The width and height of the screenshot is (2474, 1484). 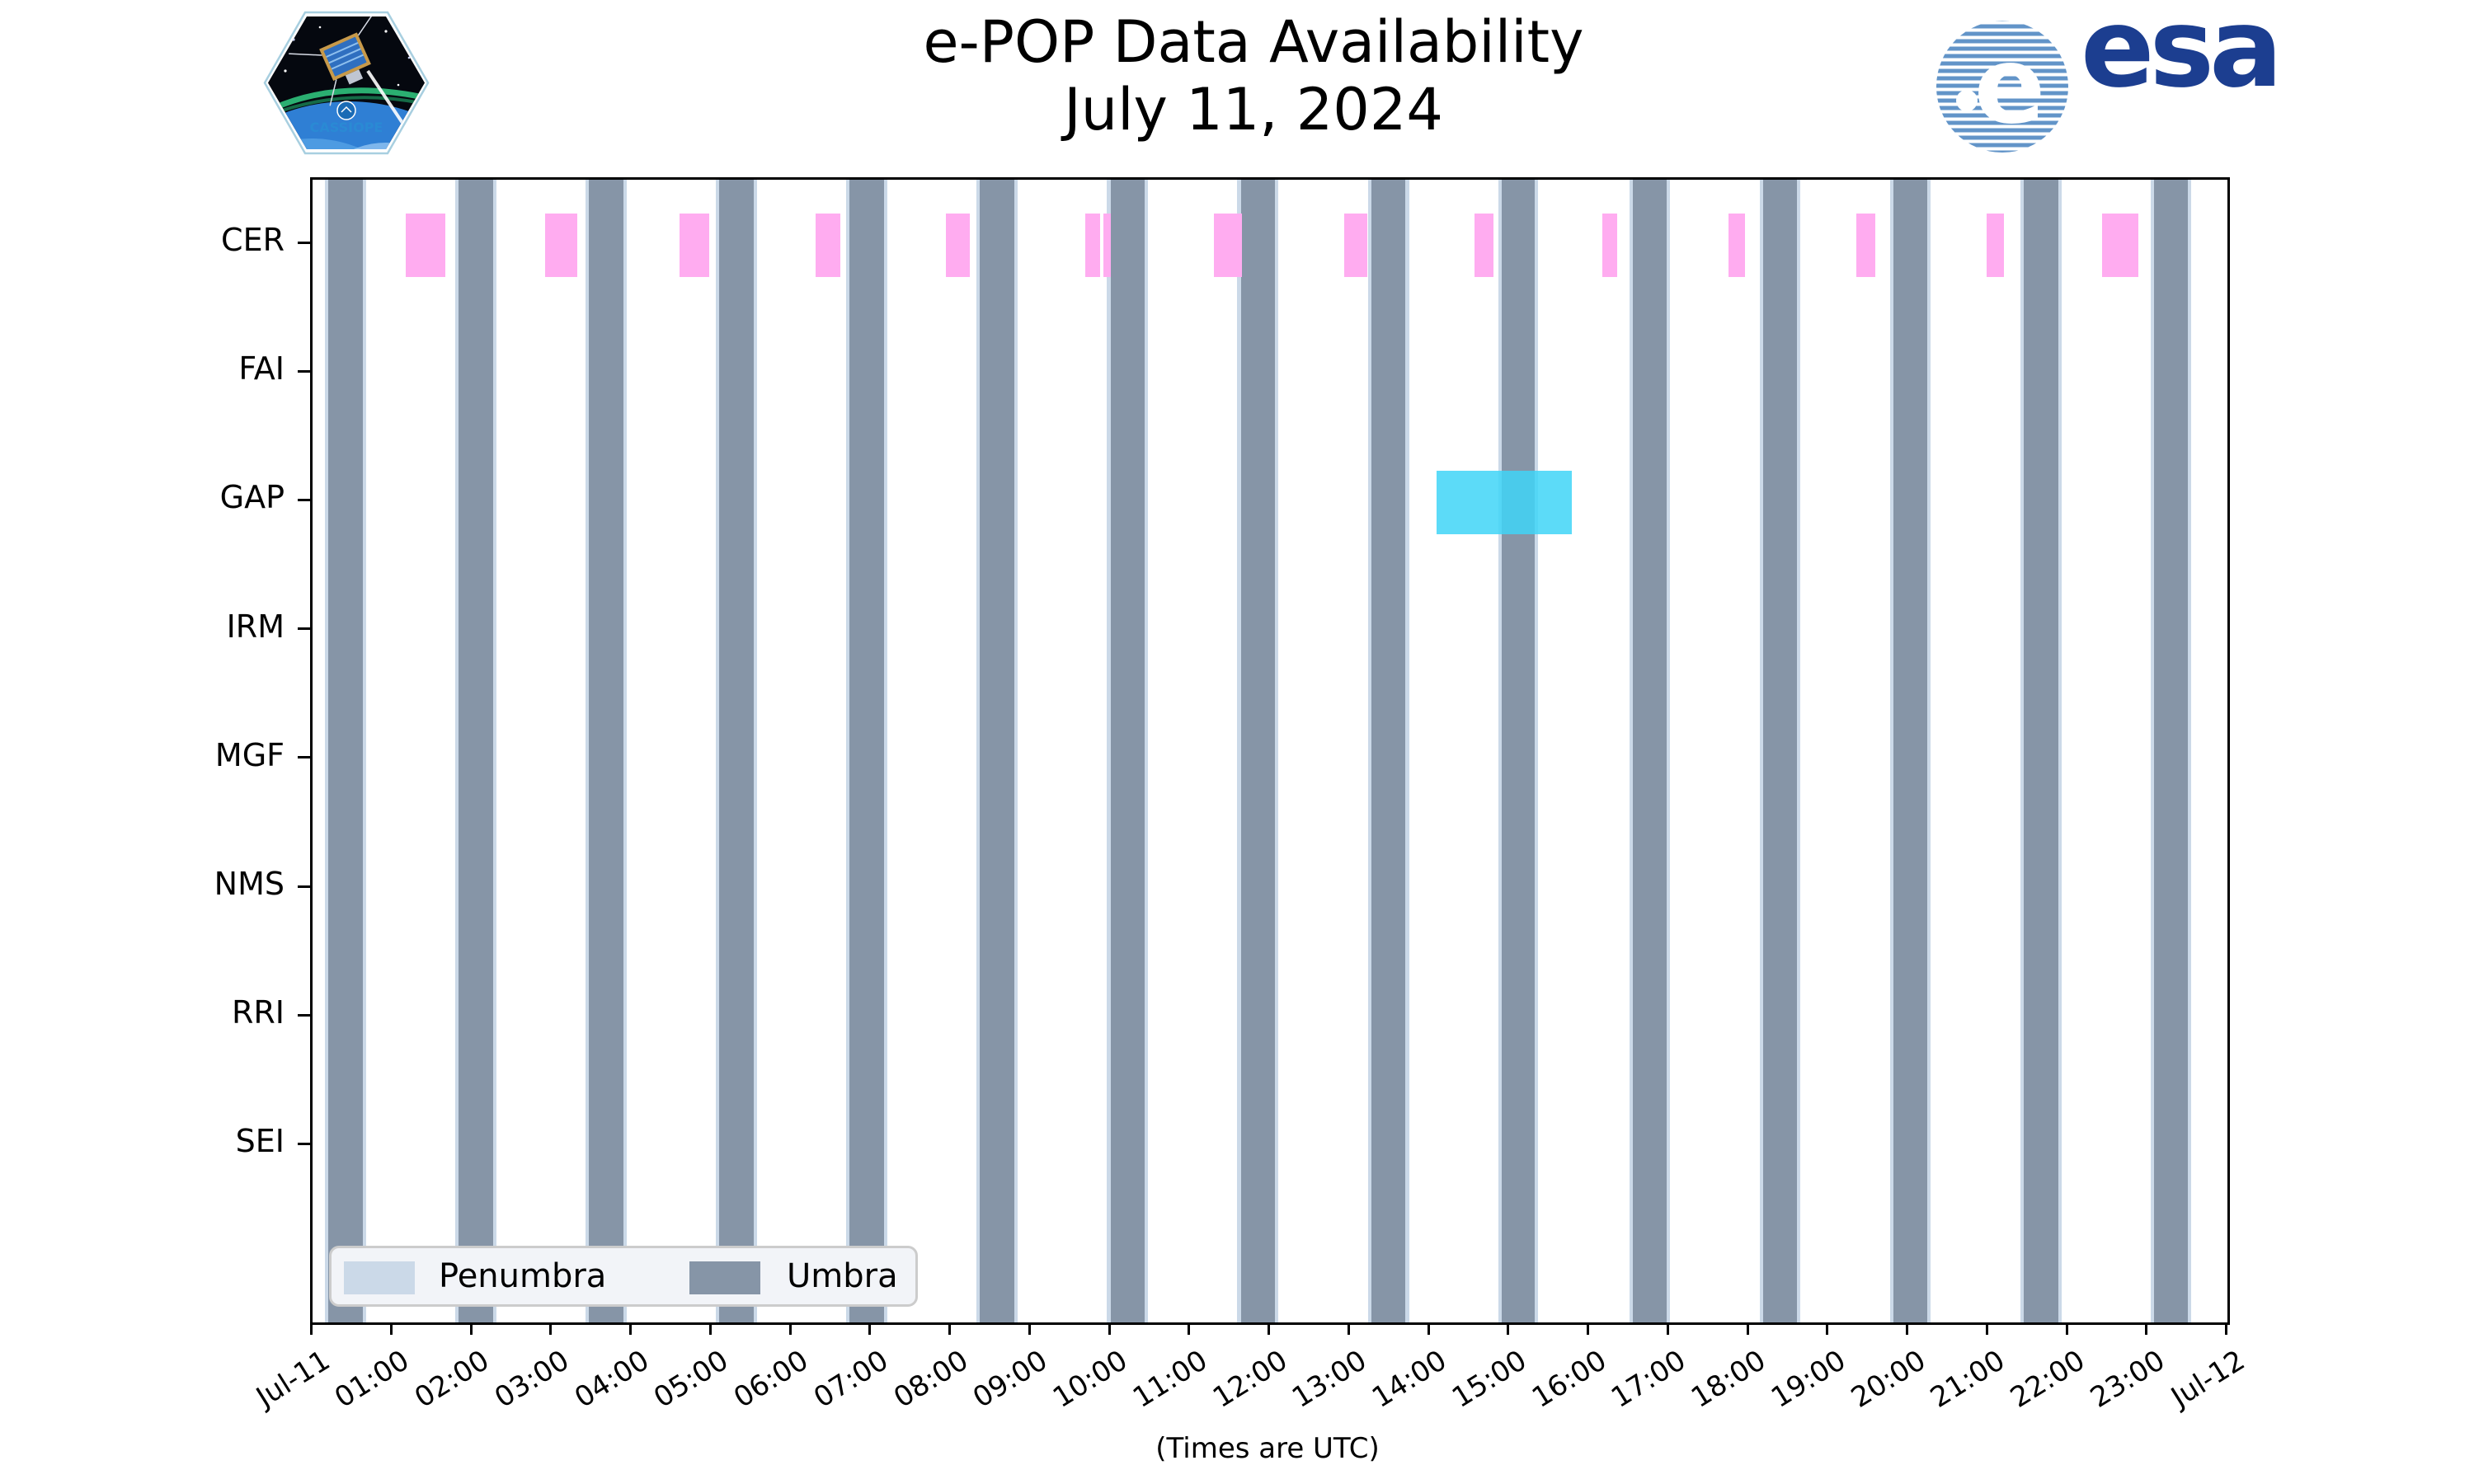 What do you see at coordinates (2010, 86) in the screenshot?
I see `svg-text: e` at bounding box center [2010, 86].